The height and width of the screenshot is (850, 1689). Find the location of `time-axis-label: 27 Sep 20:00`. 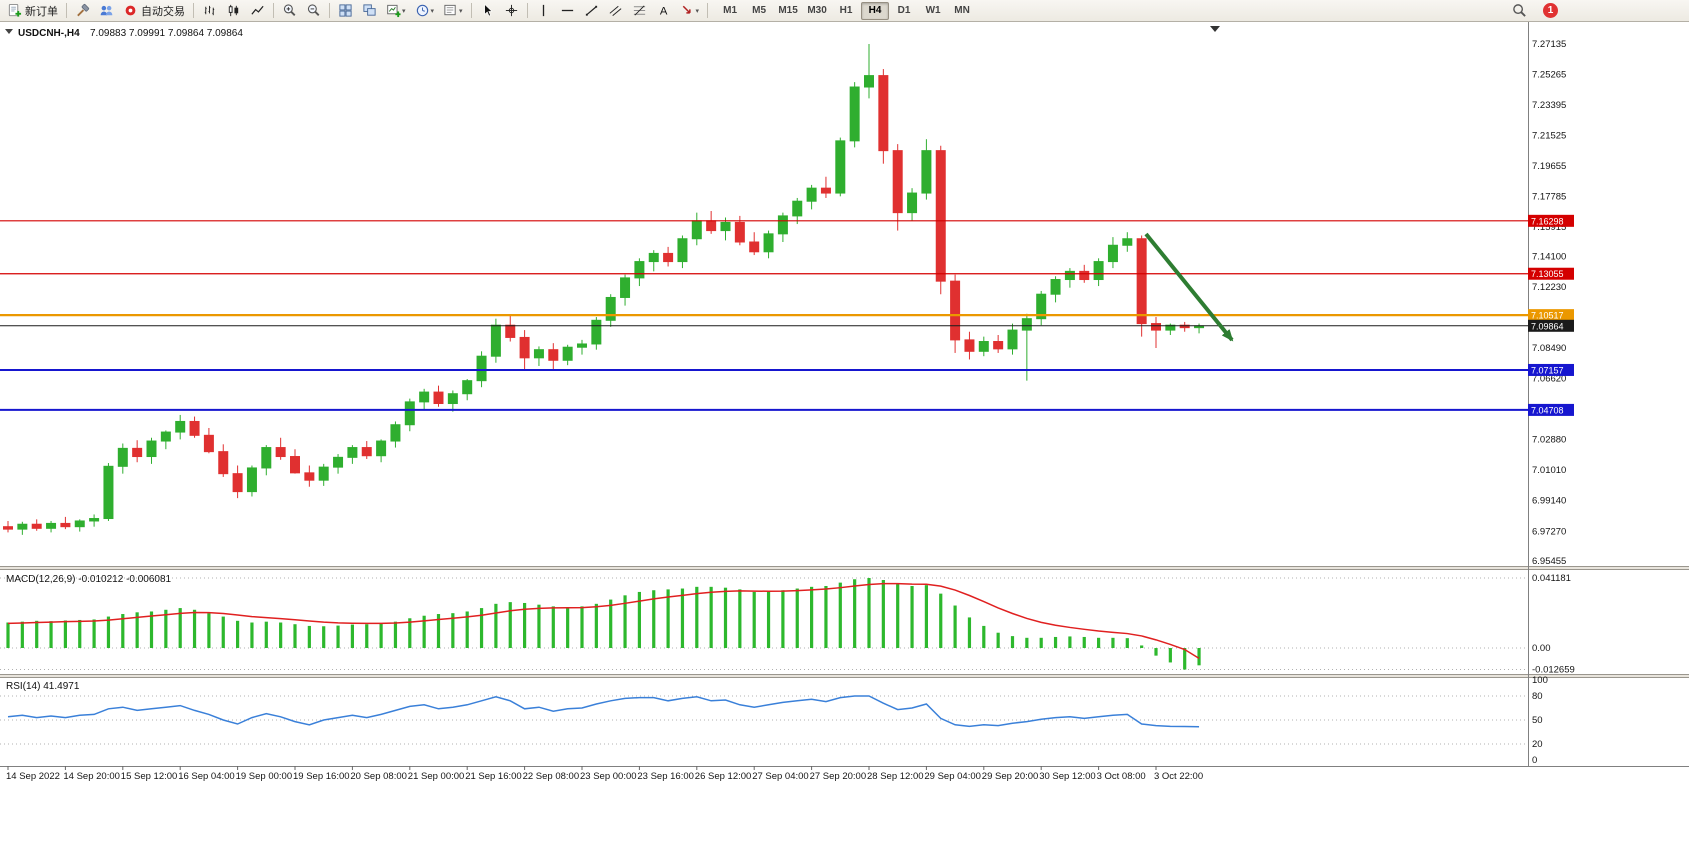

time-axis-label: 27 Sep 20:00 is located at coordinates (838, 776).